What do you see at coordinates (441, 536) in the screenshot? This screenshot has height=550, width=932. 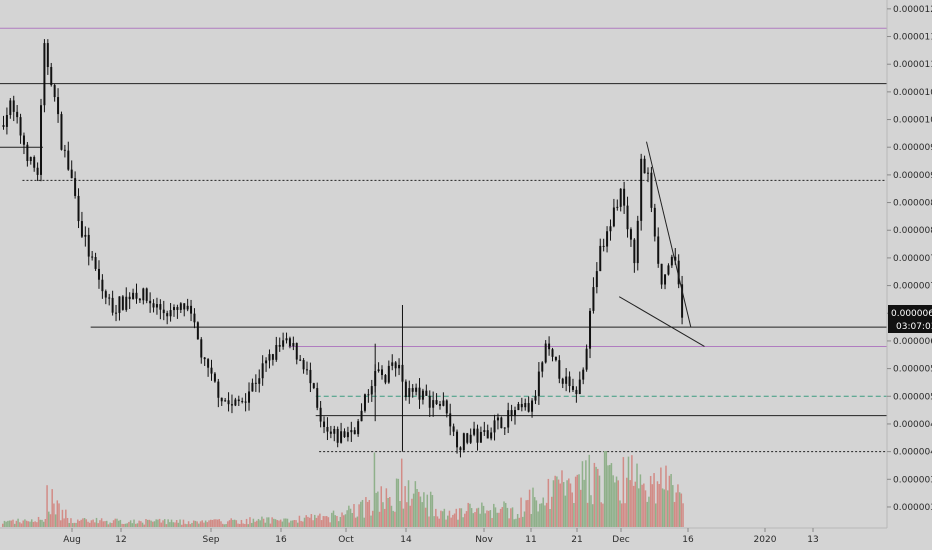 I see `time-axis: Aug 12 Sep 16 Oct 14 Nov 11 21 Dec 16 2020 13` at bounding box center [441, 536].